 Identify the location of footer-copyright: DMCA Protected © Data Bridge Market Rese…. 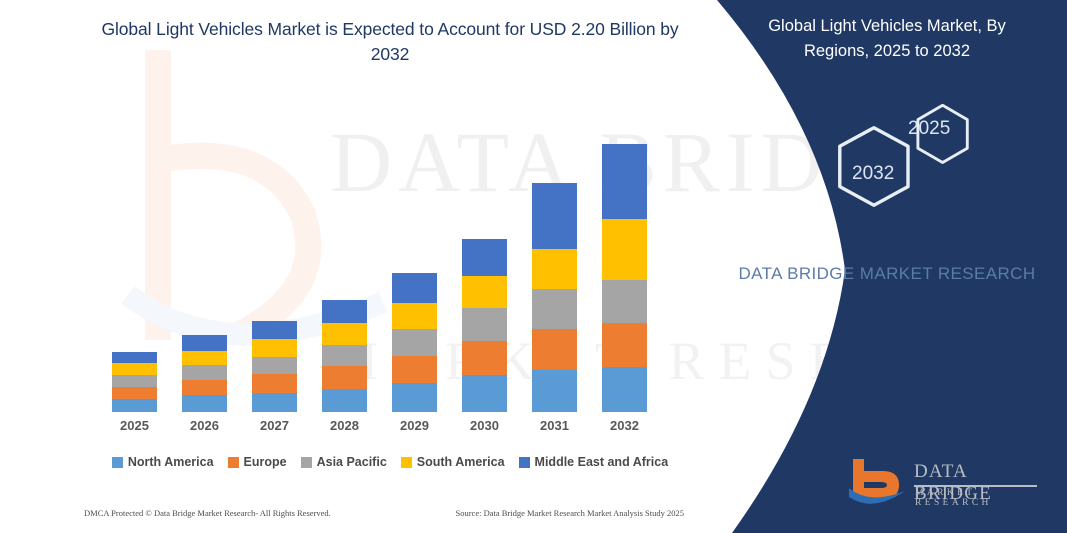
(207, 513).